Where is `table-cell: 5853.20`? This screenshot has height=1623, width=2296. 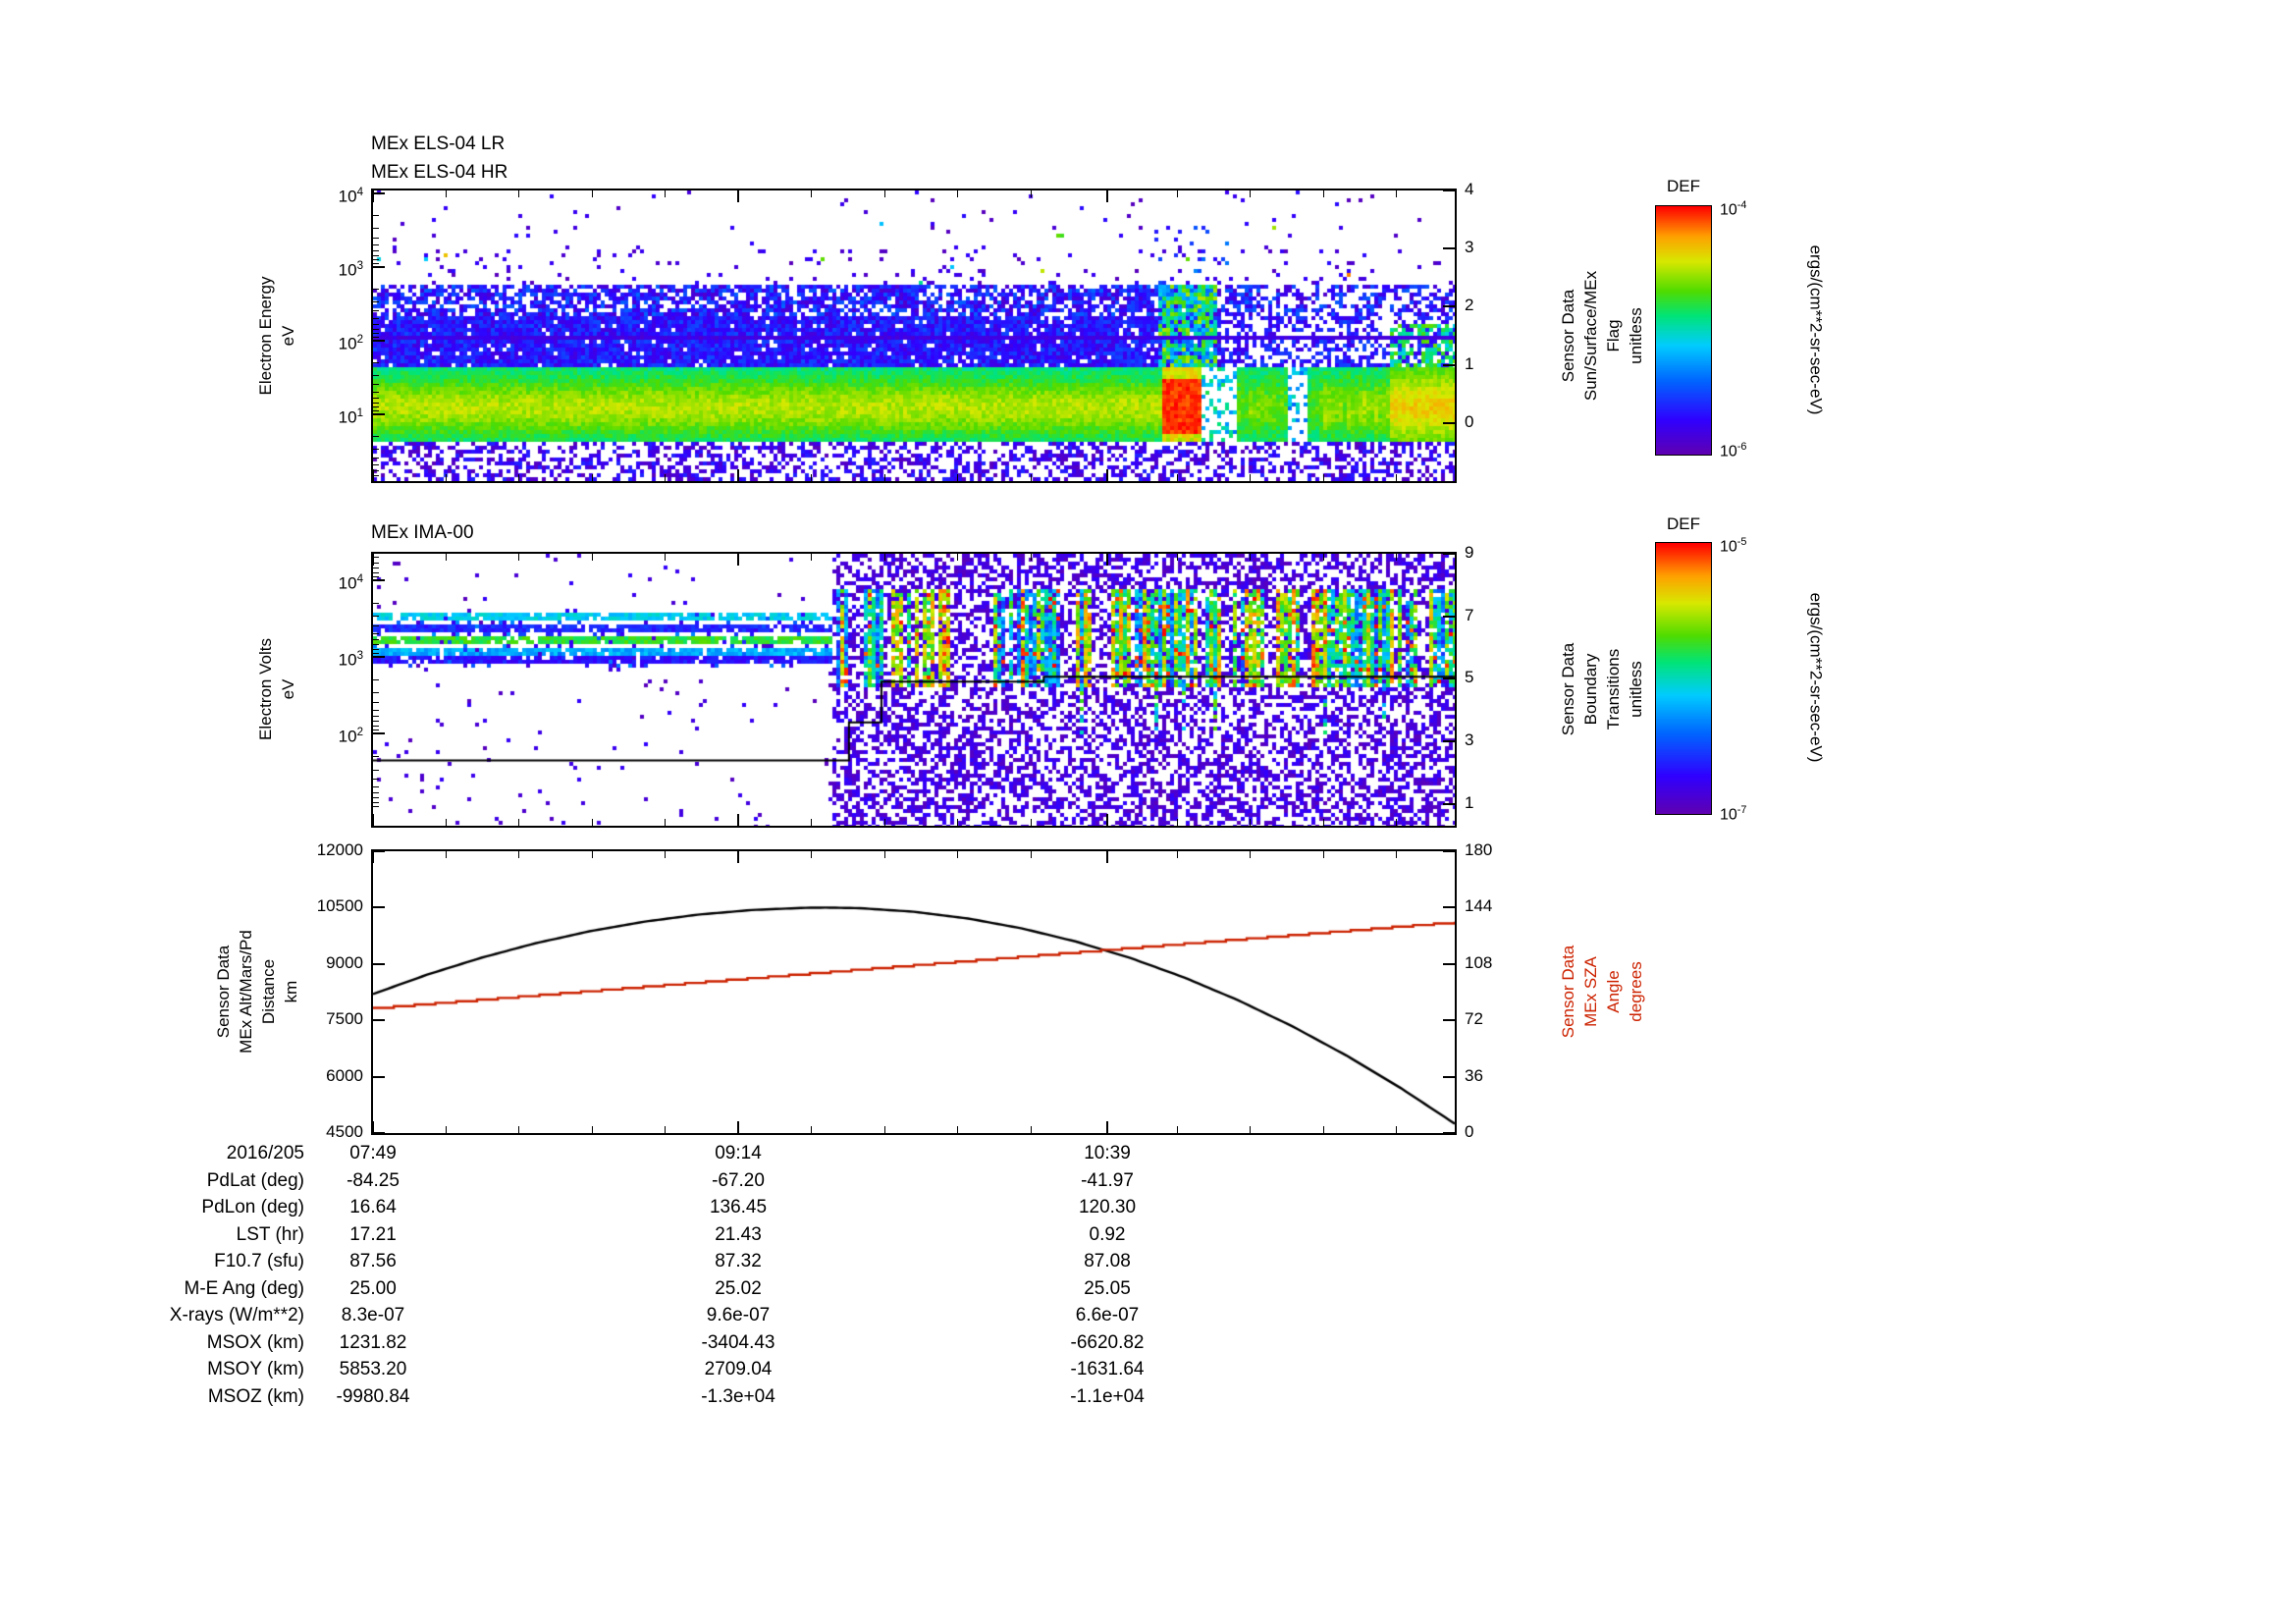 table-cell: 5853.20 is located at coordinates (373, 1370).